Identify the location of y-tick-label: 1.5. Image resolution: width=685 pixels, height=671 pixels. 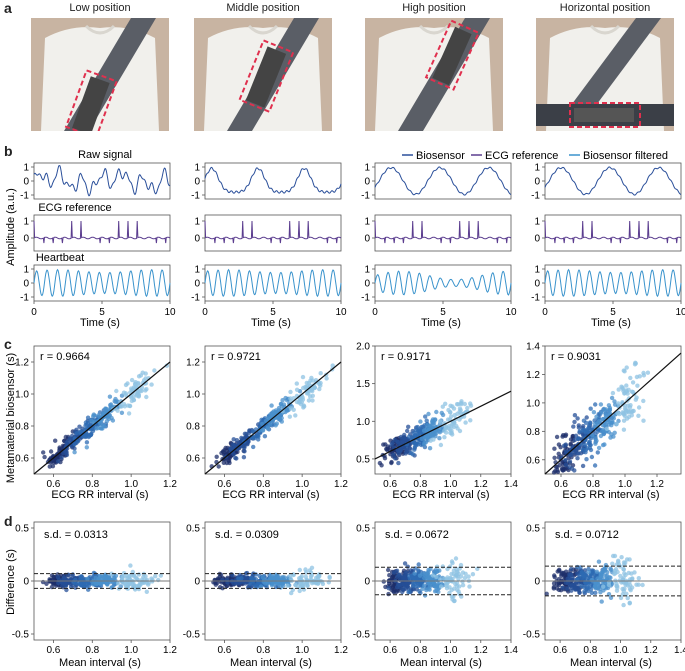
(363, 384).